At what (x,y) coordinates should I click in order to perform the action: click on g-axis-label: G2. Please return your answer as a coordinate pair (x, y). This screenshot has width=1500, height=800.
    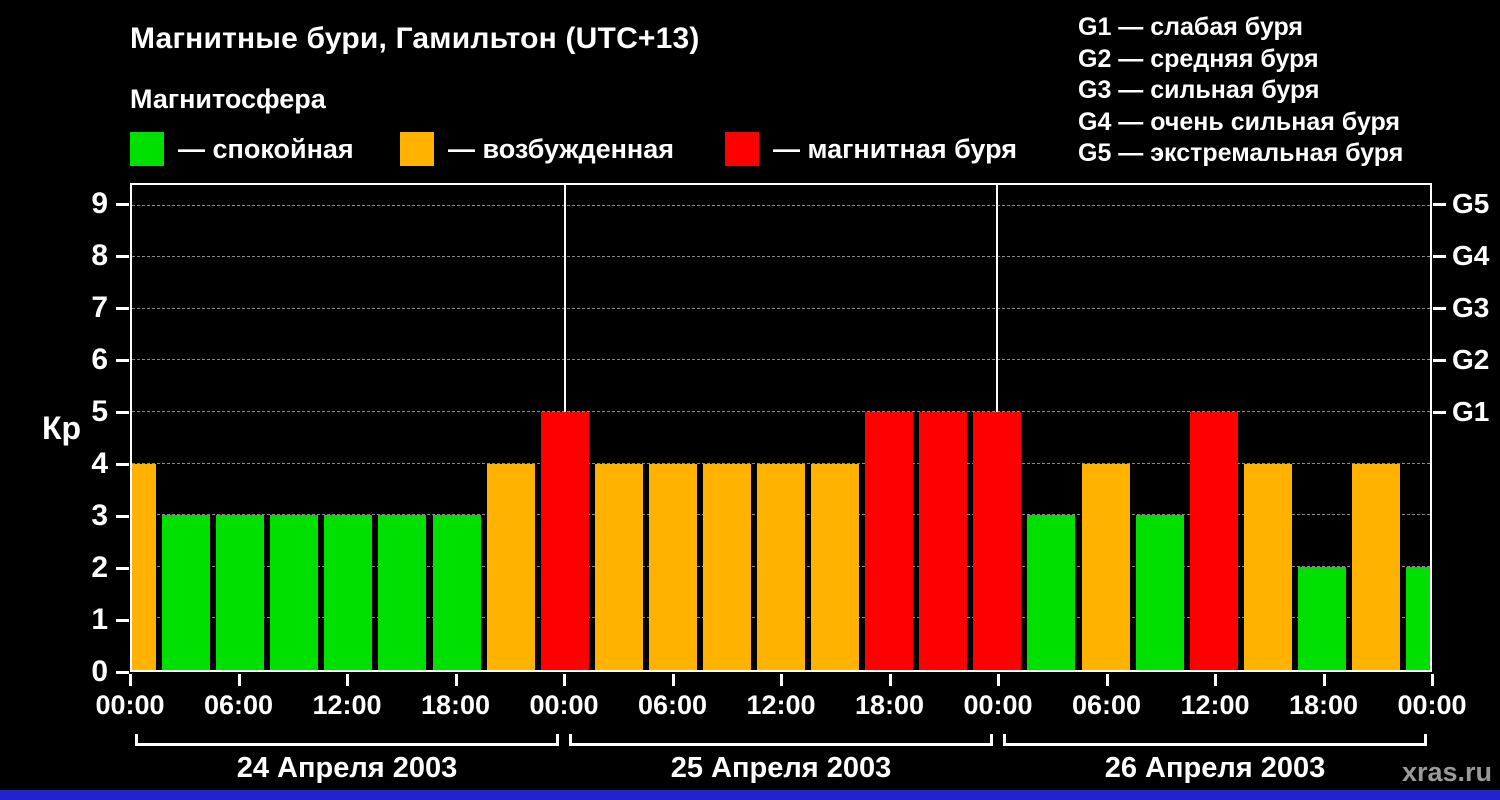
    Looking at the image, I should click on (1471, 359).